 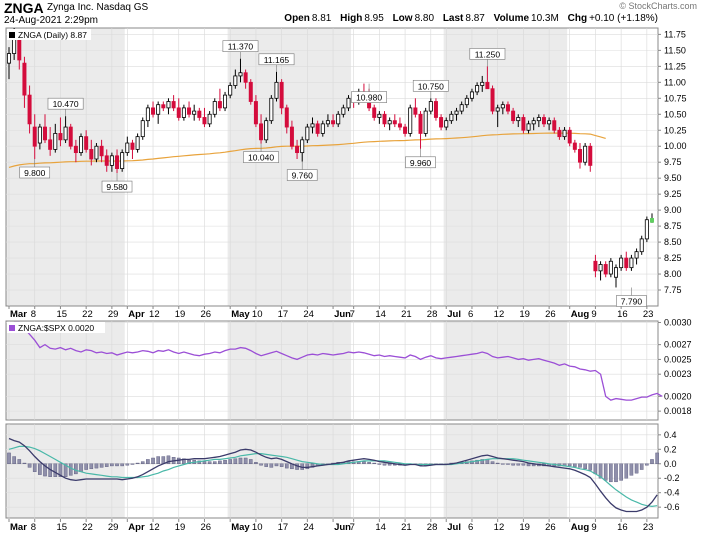 What do you see at coordinates (670, 449) in the screenshot?
I see `y-tick-label: 0.2` at bounding box center [670, 449].